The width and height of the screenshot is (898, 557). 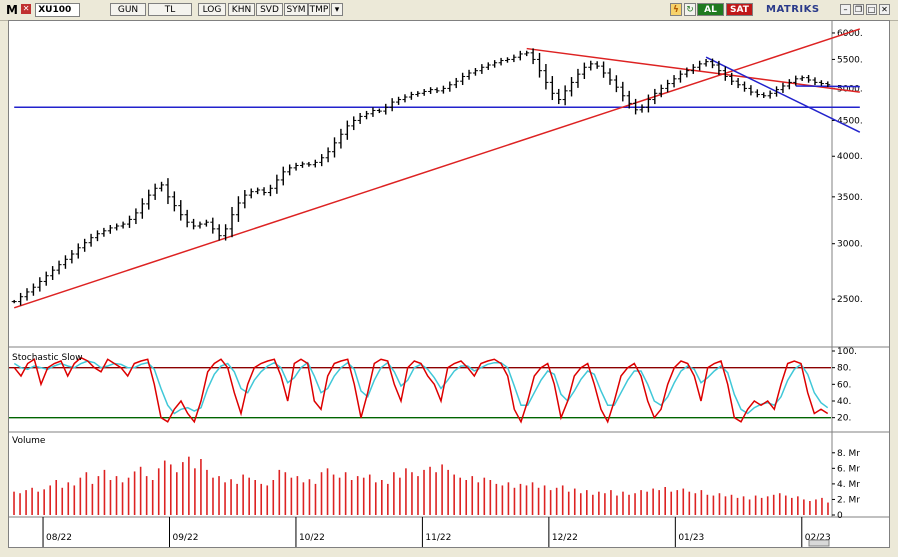 I want to click on price-y-tick-label: 3500., so click(x=850, y=198).